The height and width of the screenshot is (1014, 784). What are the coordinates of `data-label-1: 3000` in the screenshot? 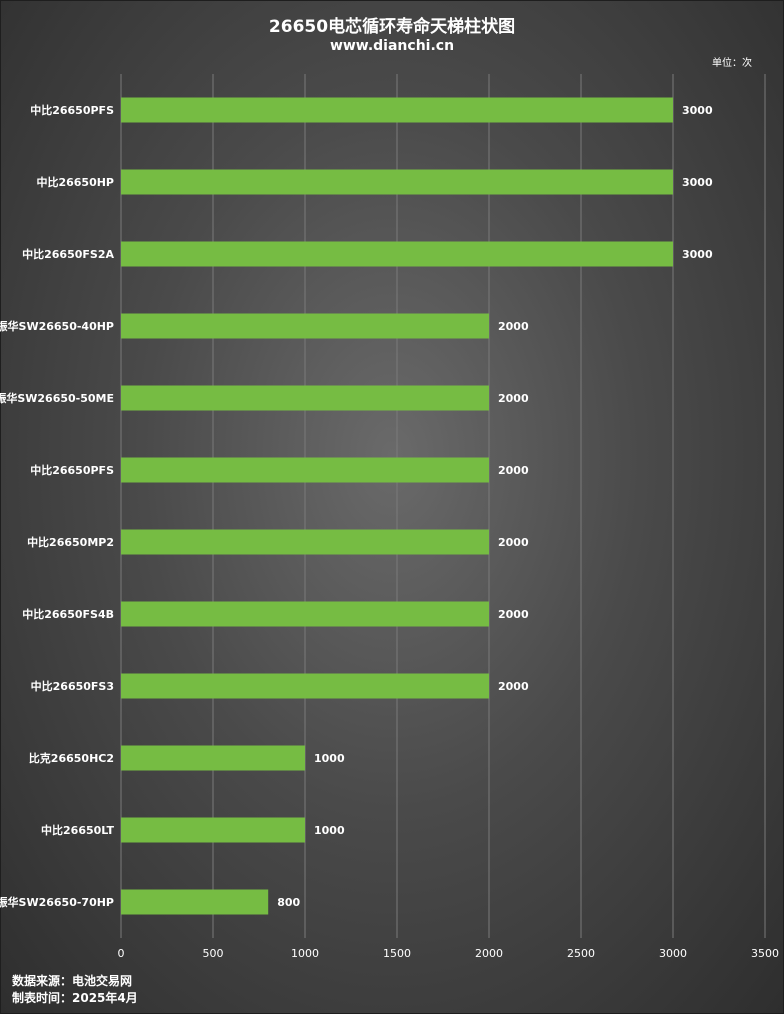 It's located at (697, 182).